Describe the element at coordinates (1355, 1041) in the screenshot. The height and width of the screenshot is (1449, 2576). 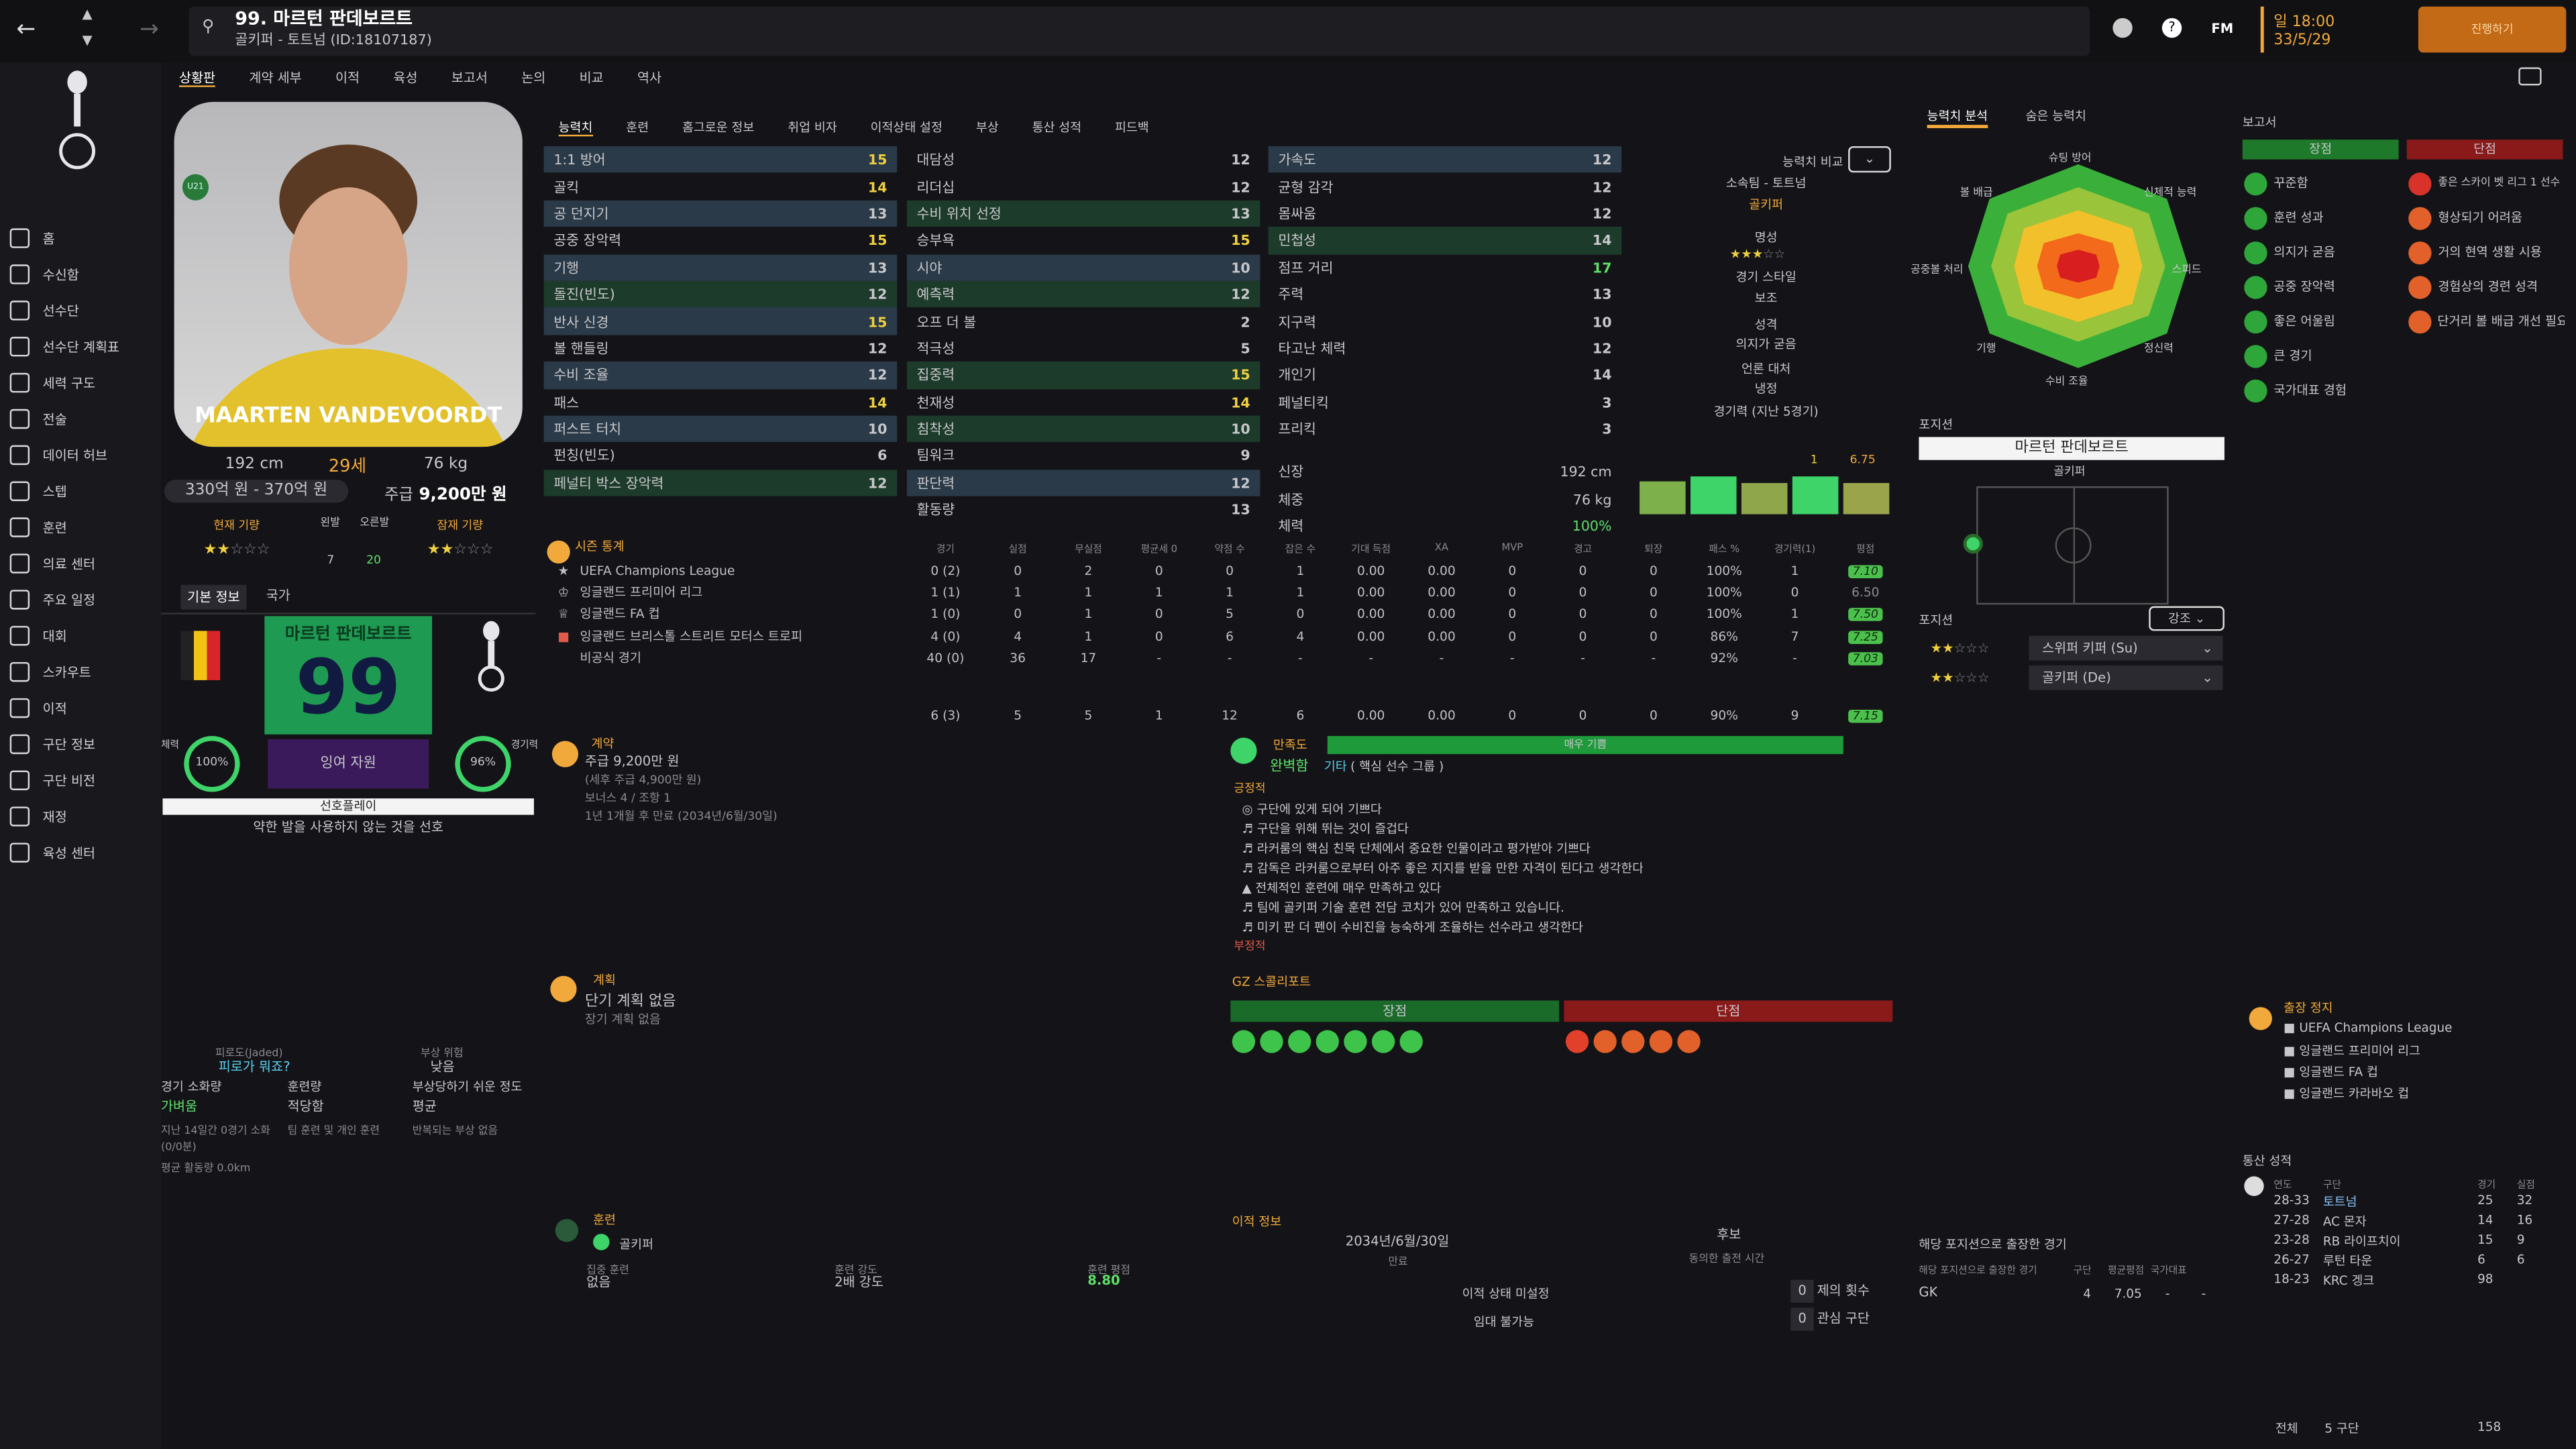
I see `social-icon` at that location.